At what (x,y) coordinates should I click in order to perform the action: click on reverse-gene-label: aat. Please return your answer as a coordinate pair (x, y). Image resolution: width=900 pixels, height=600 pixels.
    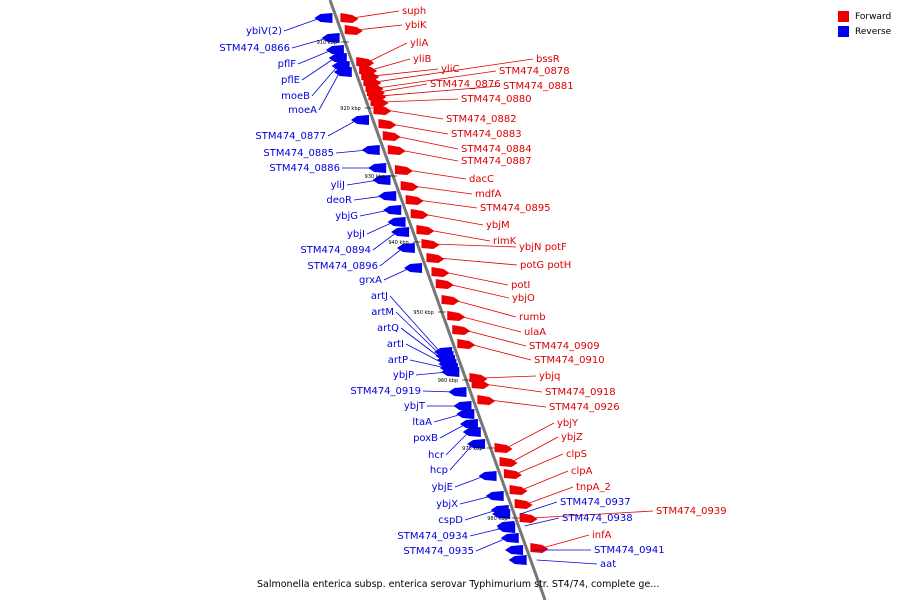
    Looking at the image, I should click on (608, 564).